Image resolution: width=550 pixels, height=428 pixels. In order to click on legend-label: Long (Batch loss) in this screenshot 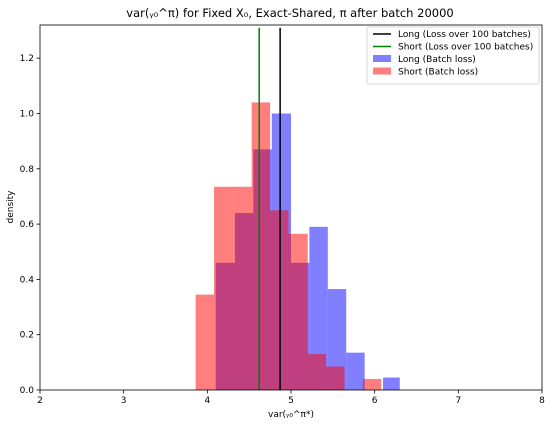, I will do `click(437, 60)`.